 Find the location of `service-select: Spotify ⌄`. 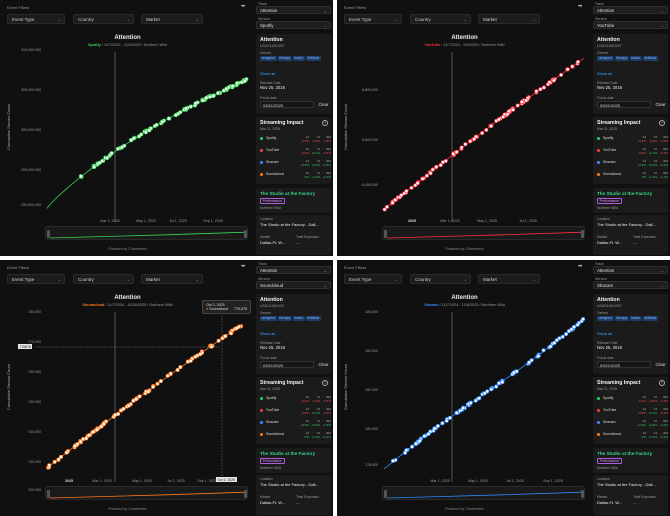

service-select: Spotify ⌄ is located at coordinates (293, 25).